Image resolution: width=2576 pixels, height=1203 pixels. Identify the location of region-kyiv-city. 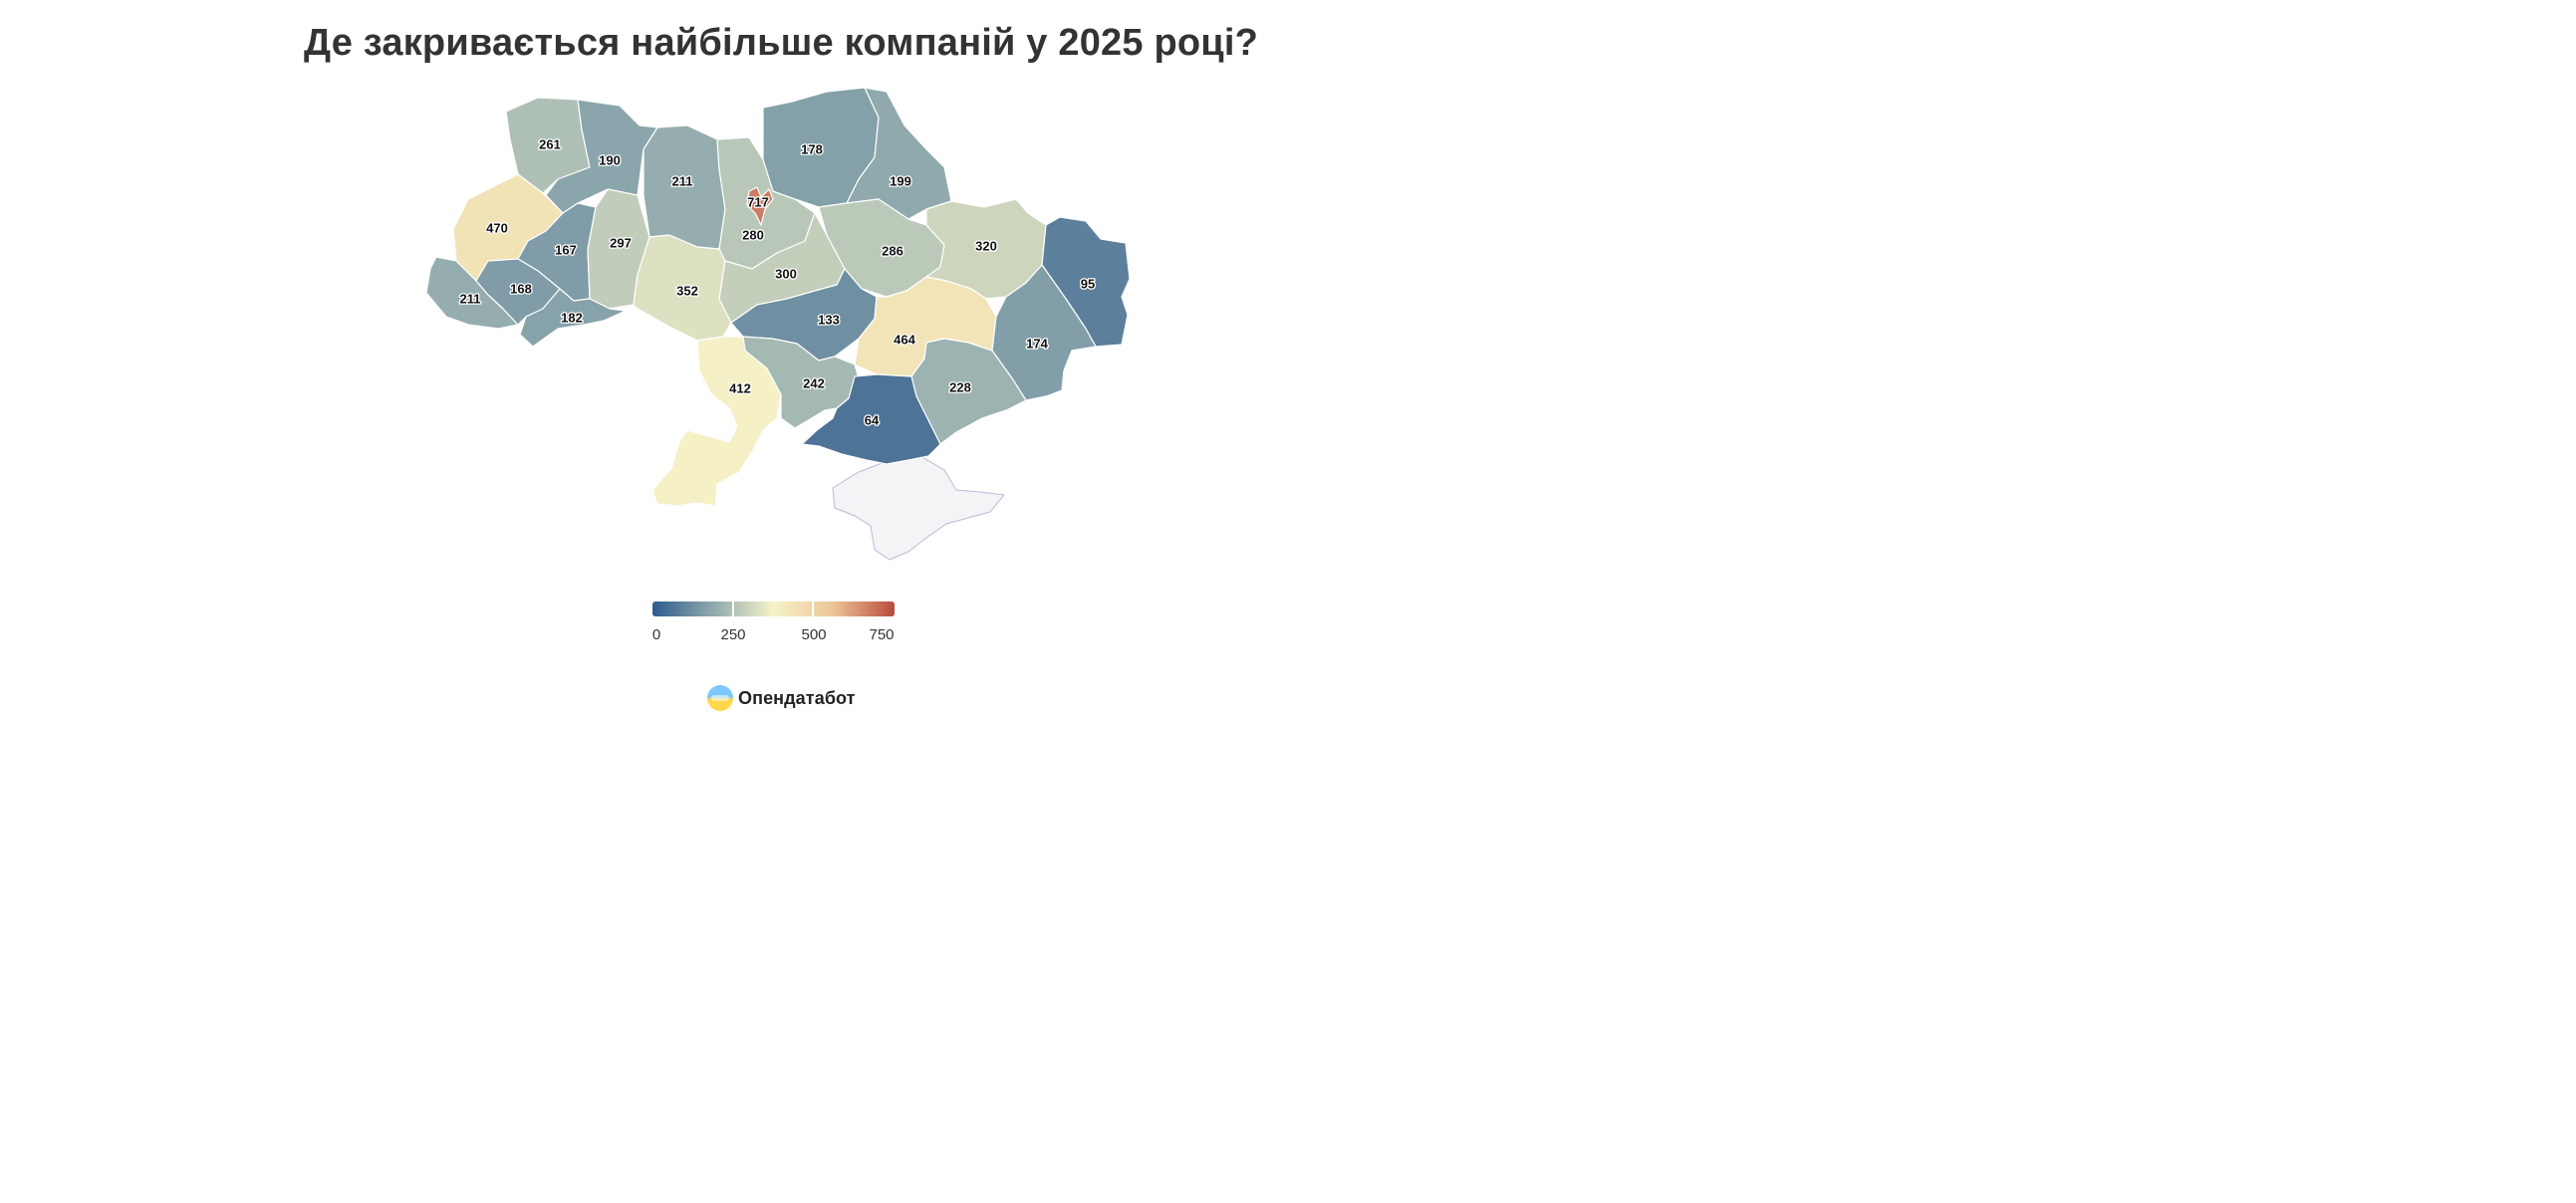
(760, 206).